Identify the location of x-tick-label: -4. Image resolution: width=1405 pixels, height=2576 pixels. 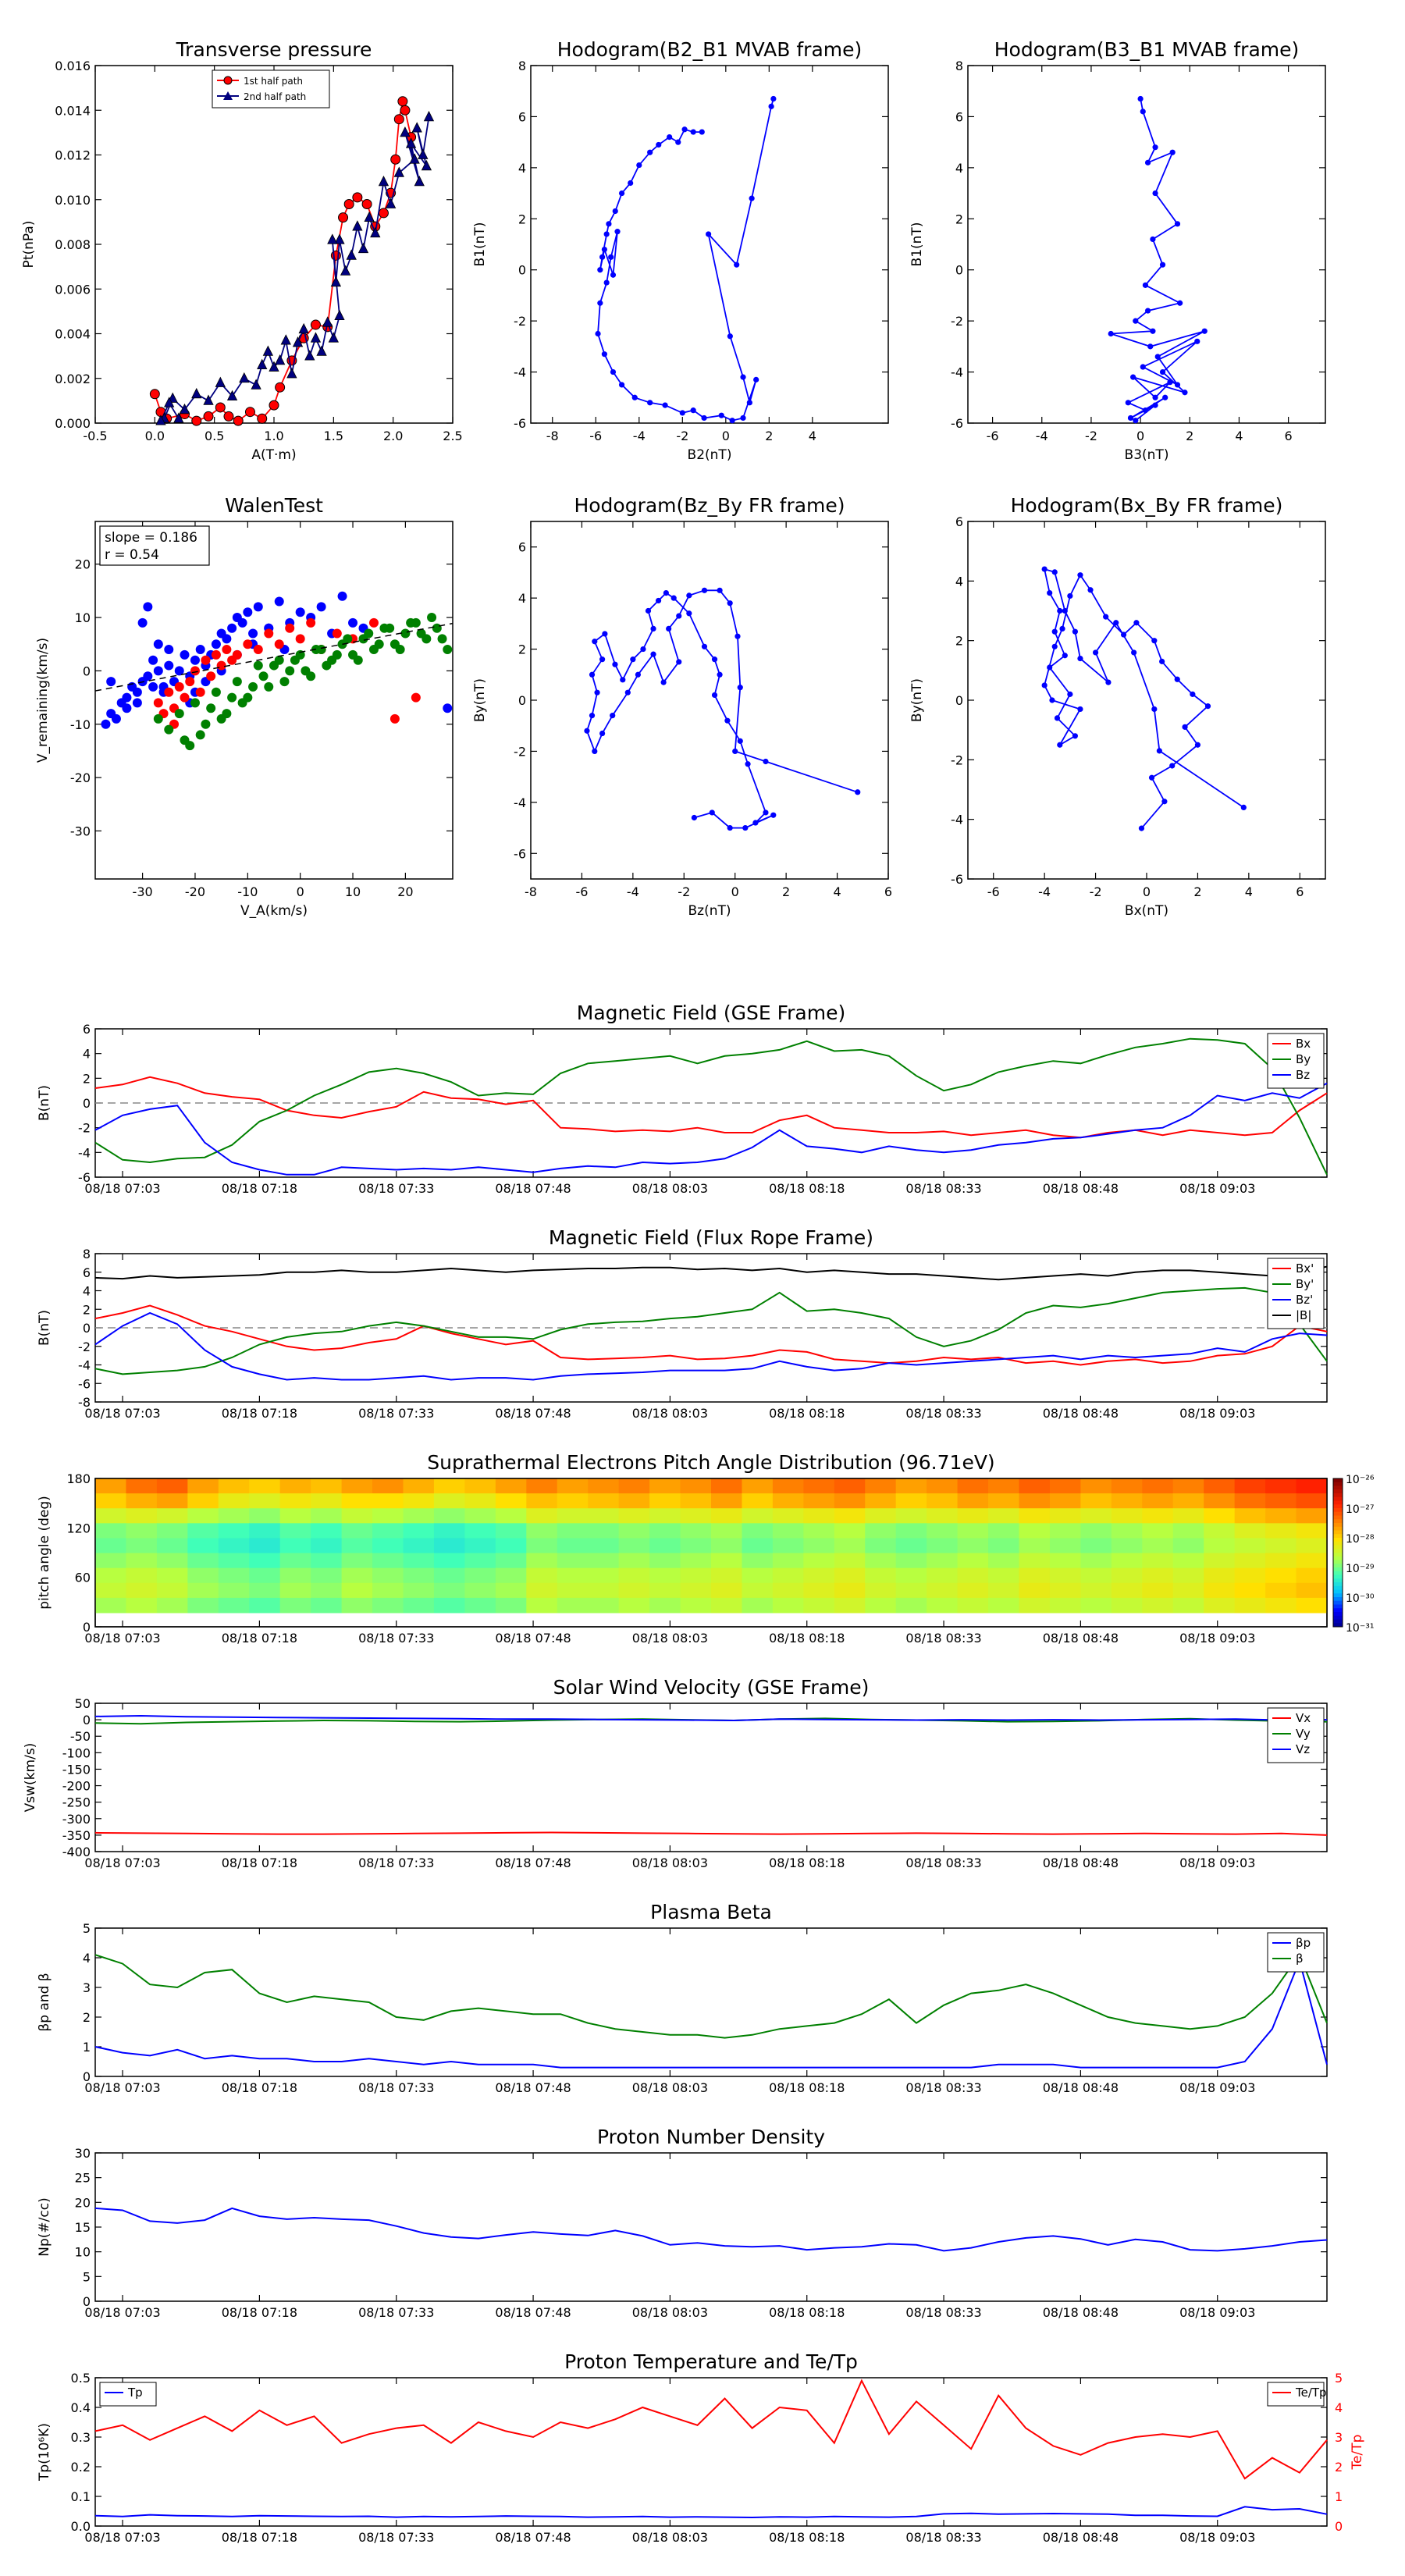
(633, 891).